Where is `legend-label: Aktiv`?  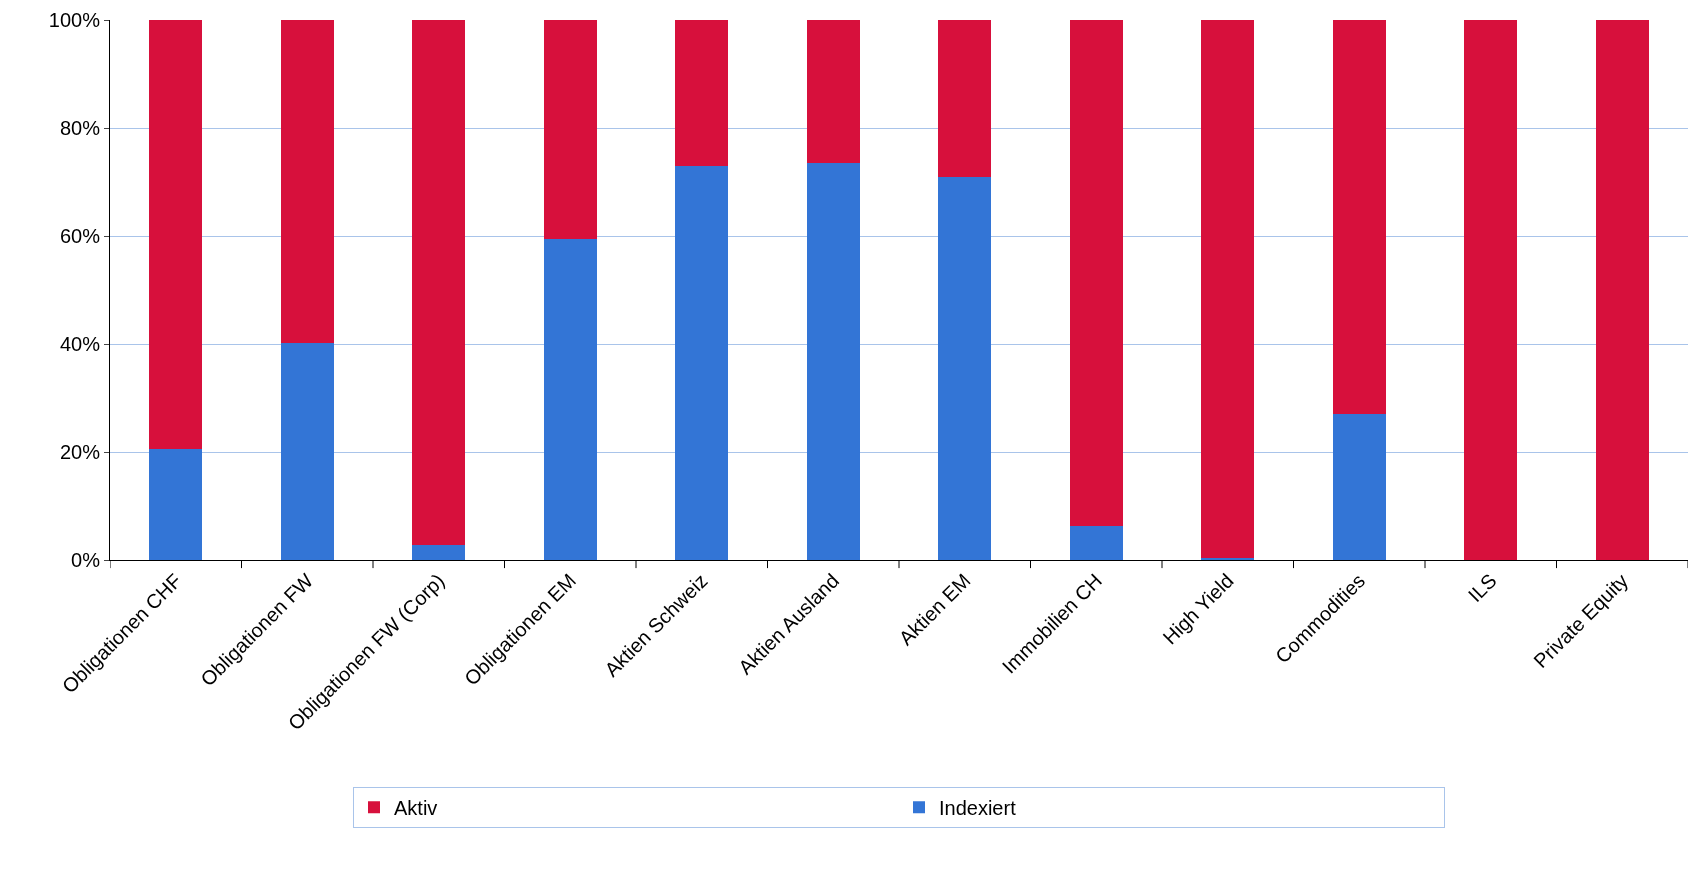
legend-label: Aktiv is located at coordinates (416, 808).